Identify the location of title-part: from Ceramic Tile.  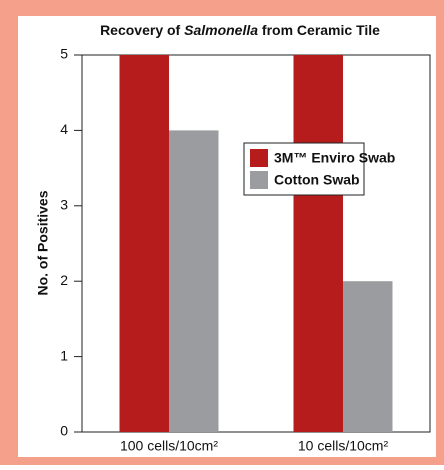
(321, 30).